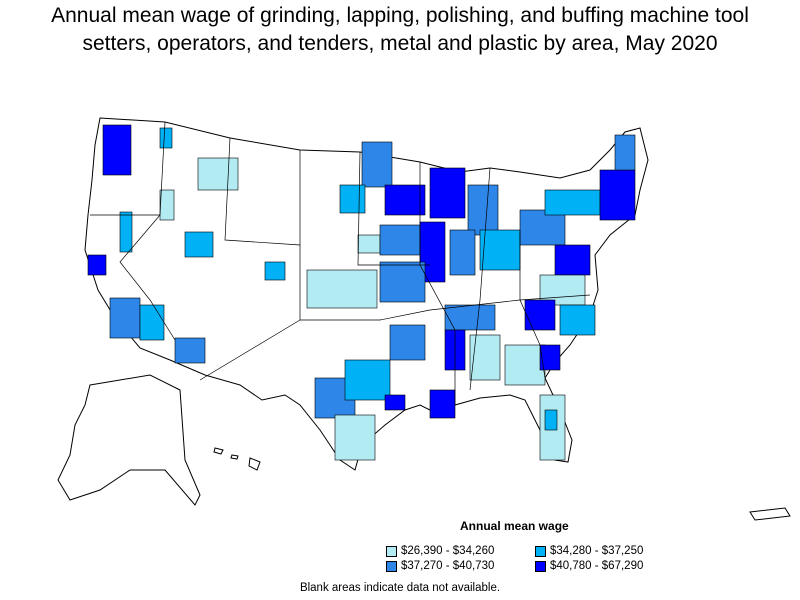 The width and height of the screenshot is (800, 600). What do you see at coordinates (126, 232) in the screenshot?
I see `region-nevada` at bounding box center [126, 232].